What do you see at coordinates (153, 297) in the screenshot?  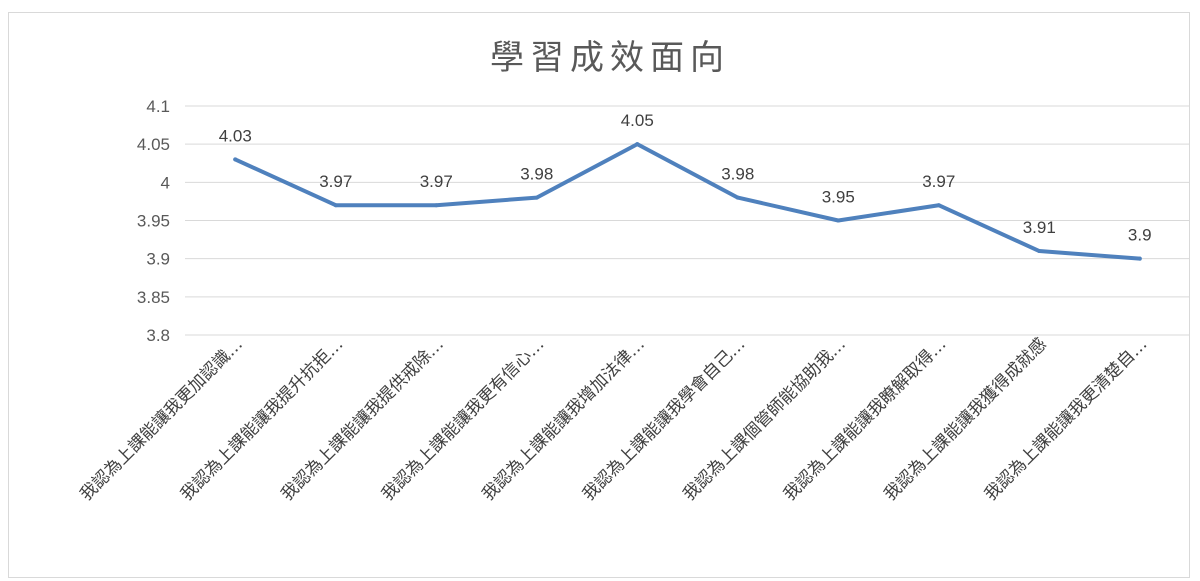 I see `y-tick-label: 3.85` at bounding box center [153, 297].